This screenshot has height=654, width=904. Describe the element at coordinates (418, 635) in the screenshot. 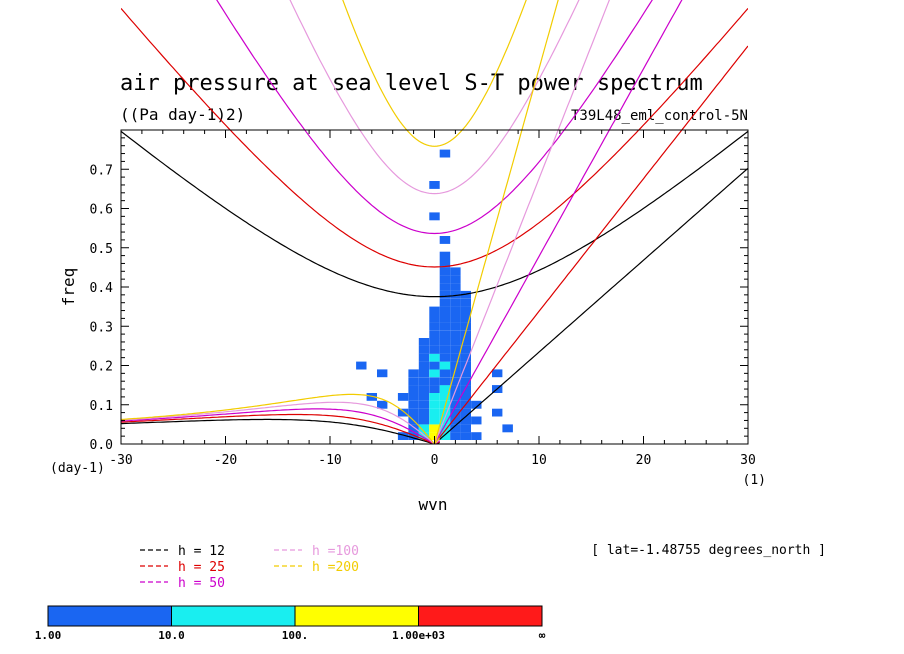

I see `colorbar-label: 1.00e+03` at that location.